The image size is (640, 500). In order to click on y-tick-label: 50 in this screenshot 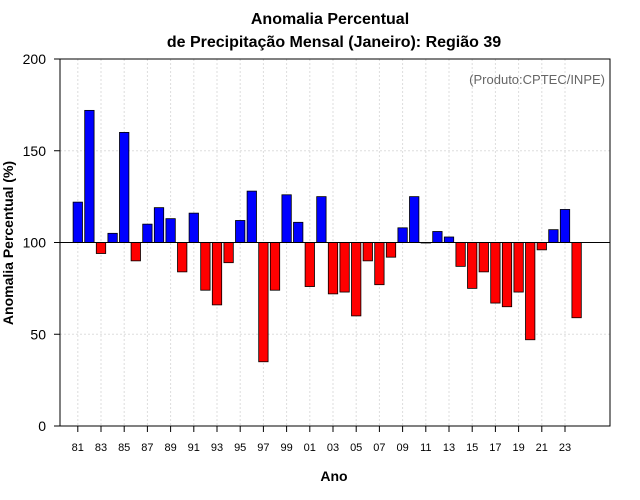, I will do `click(38, 334)`.